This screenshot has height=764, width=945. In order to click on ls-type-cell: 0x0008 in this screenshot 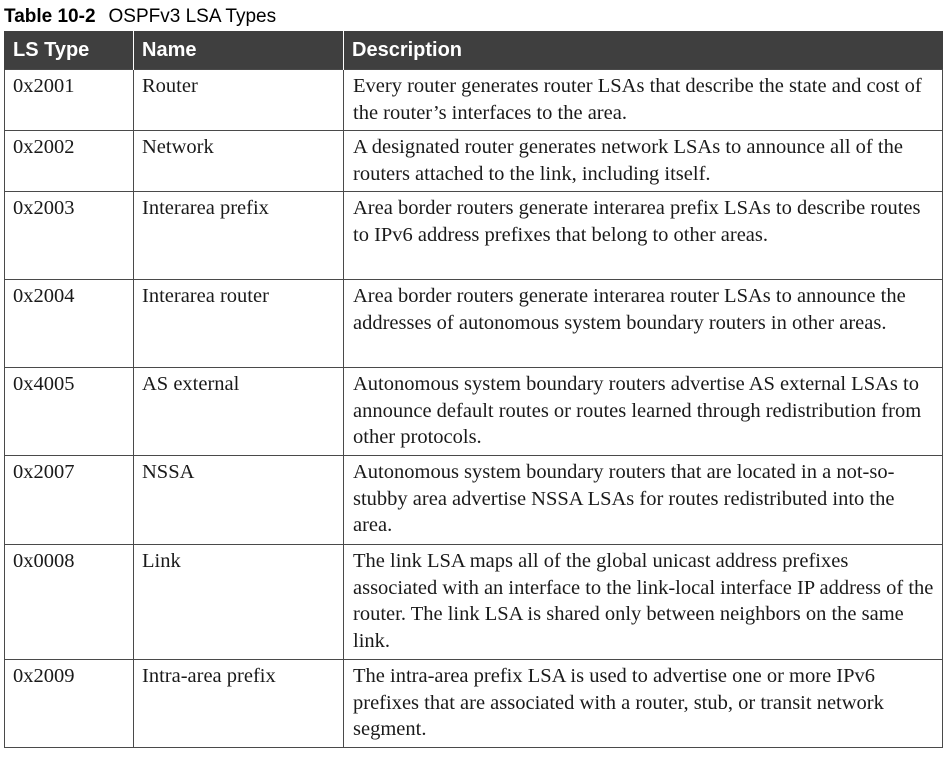, I will do `click(69, 602)`.